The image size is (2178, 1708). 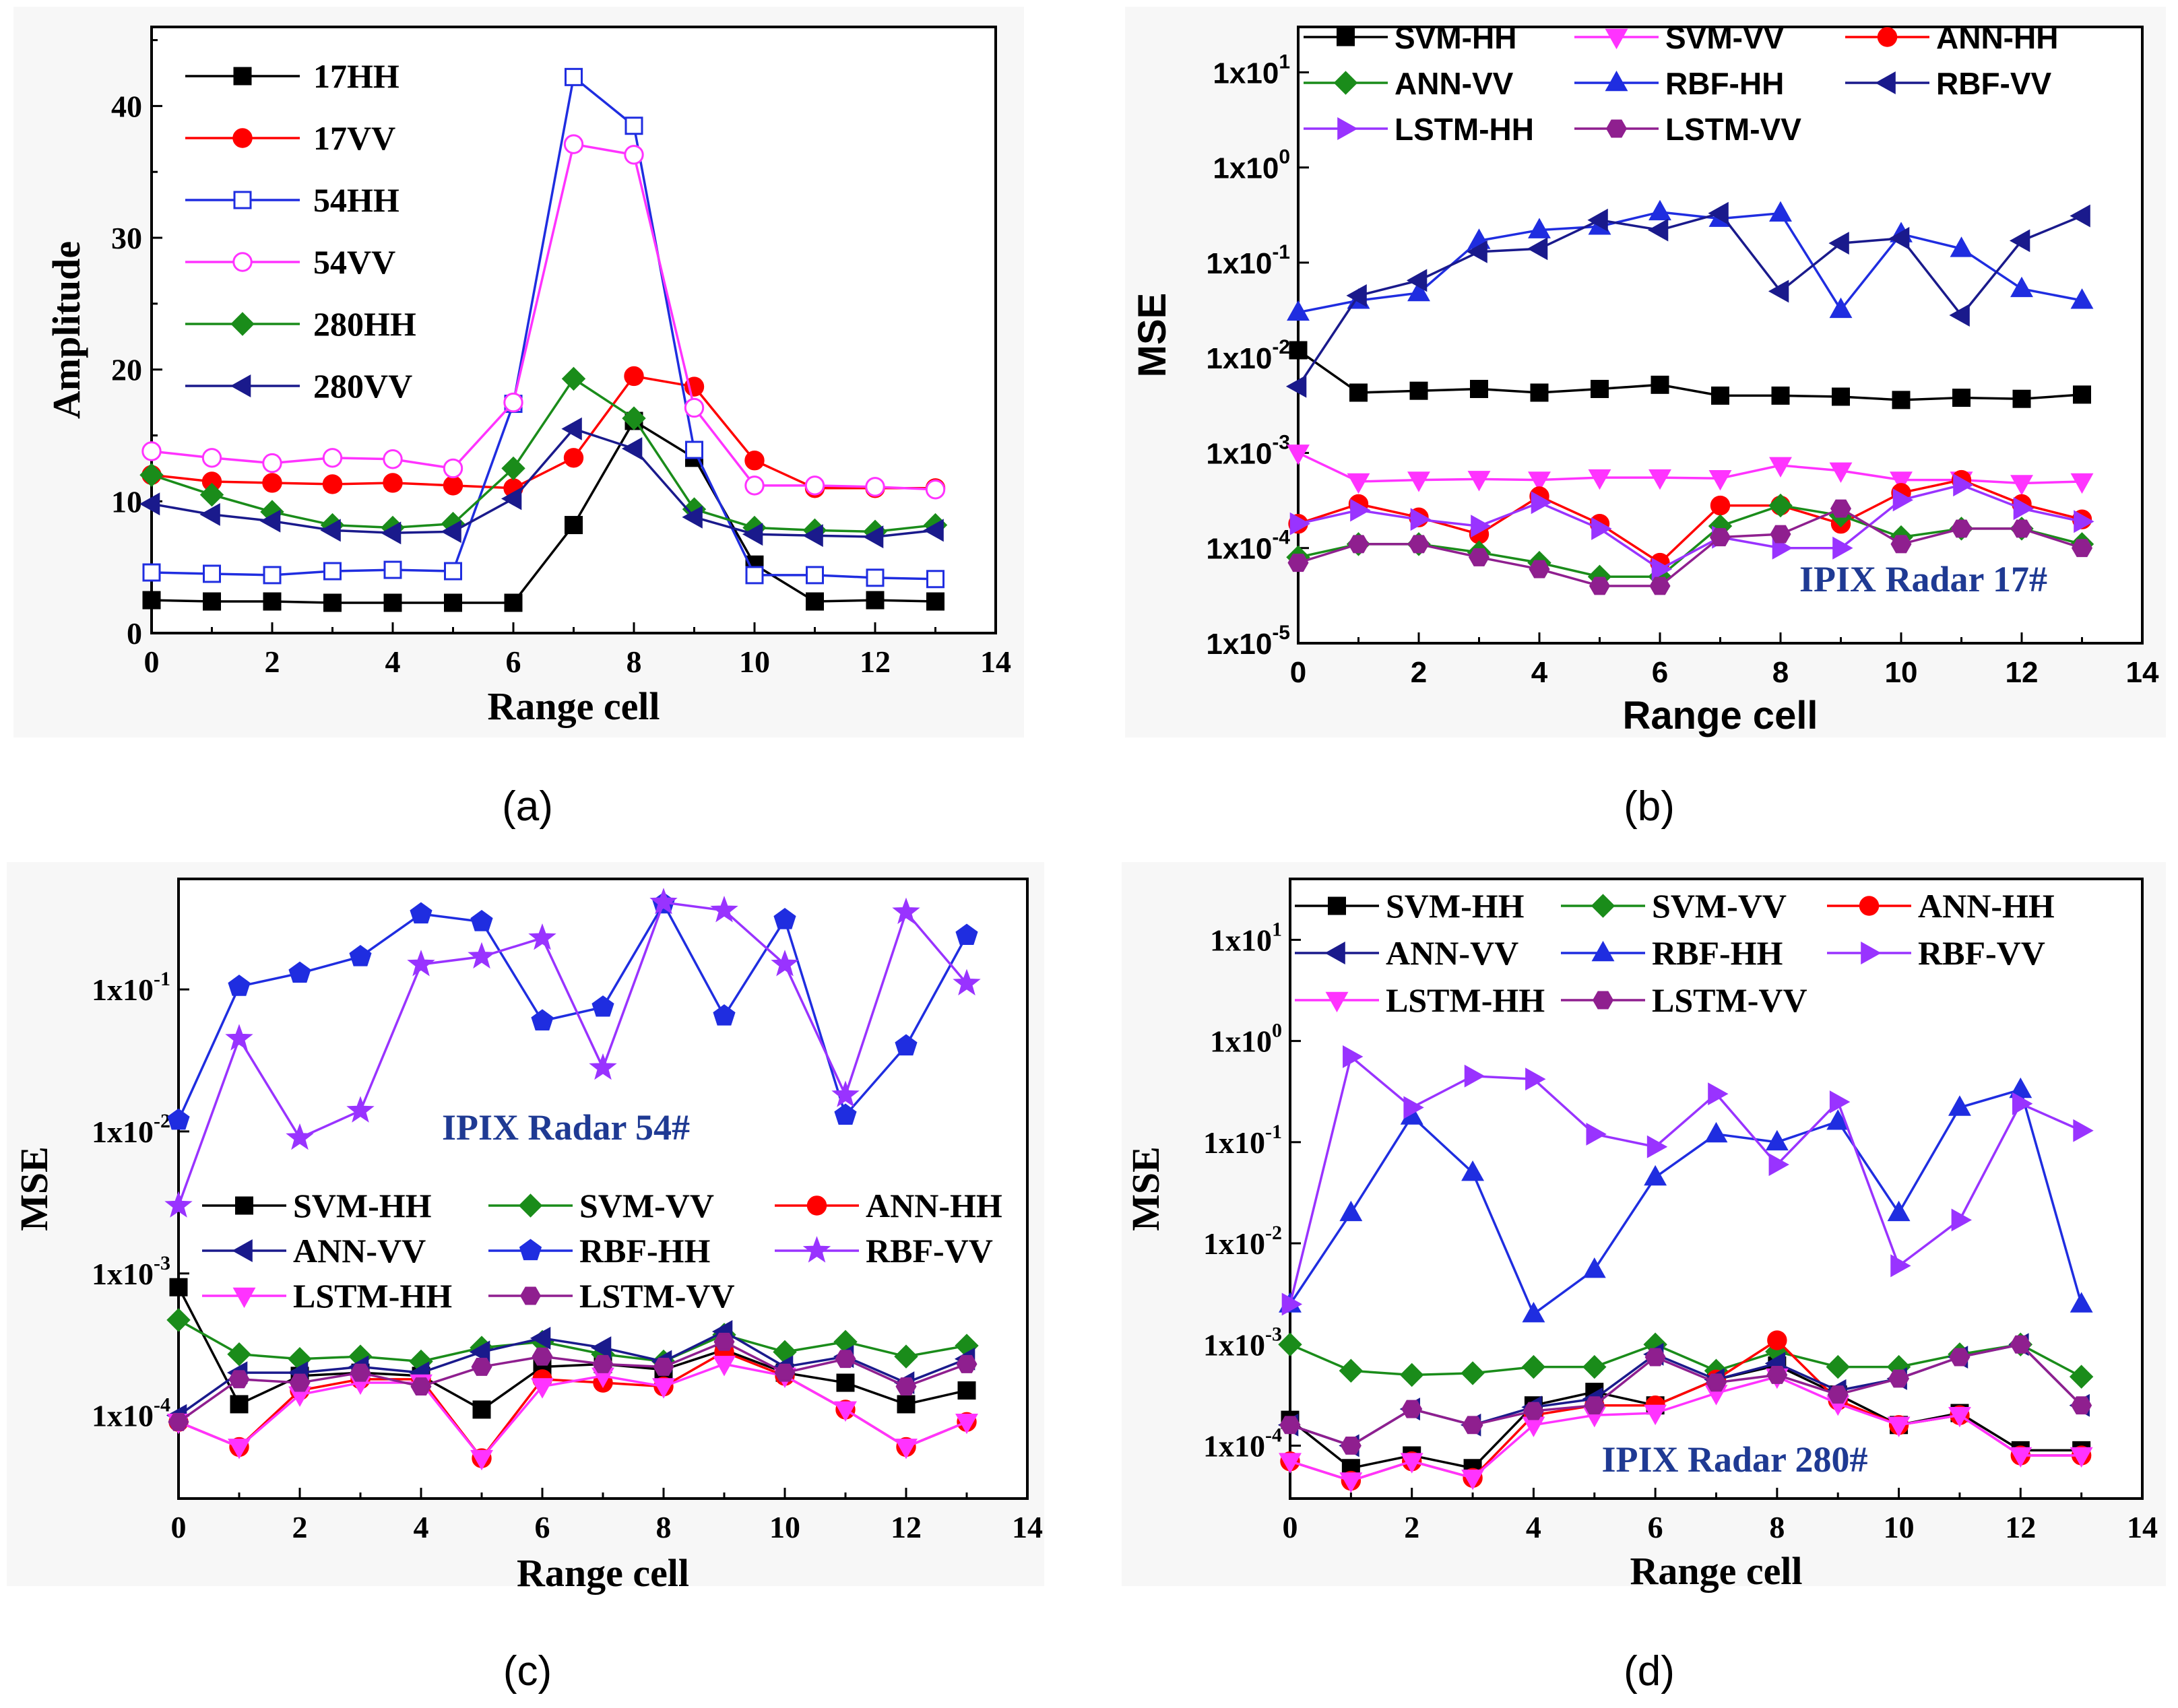 What do you see at coordinates (1734, 1459) in the screenshot?
I see `radar-annotation: IPIX Radar 280#` at bounding box center [1734, 1459].